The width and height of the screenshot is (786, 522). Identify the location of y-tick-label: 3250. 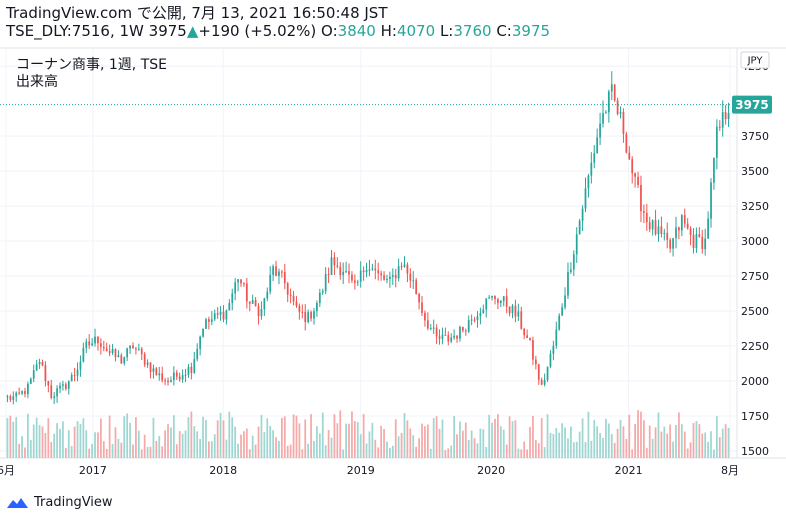
(755, 206).